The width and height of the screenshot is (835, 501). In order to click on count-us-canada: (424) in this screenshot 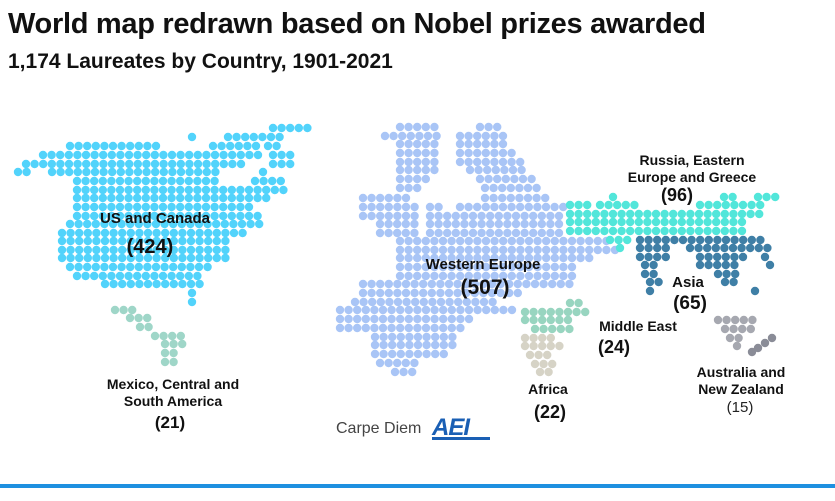, I will do `click(150, 247)`.